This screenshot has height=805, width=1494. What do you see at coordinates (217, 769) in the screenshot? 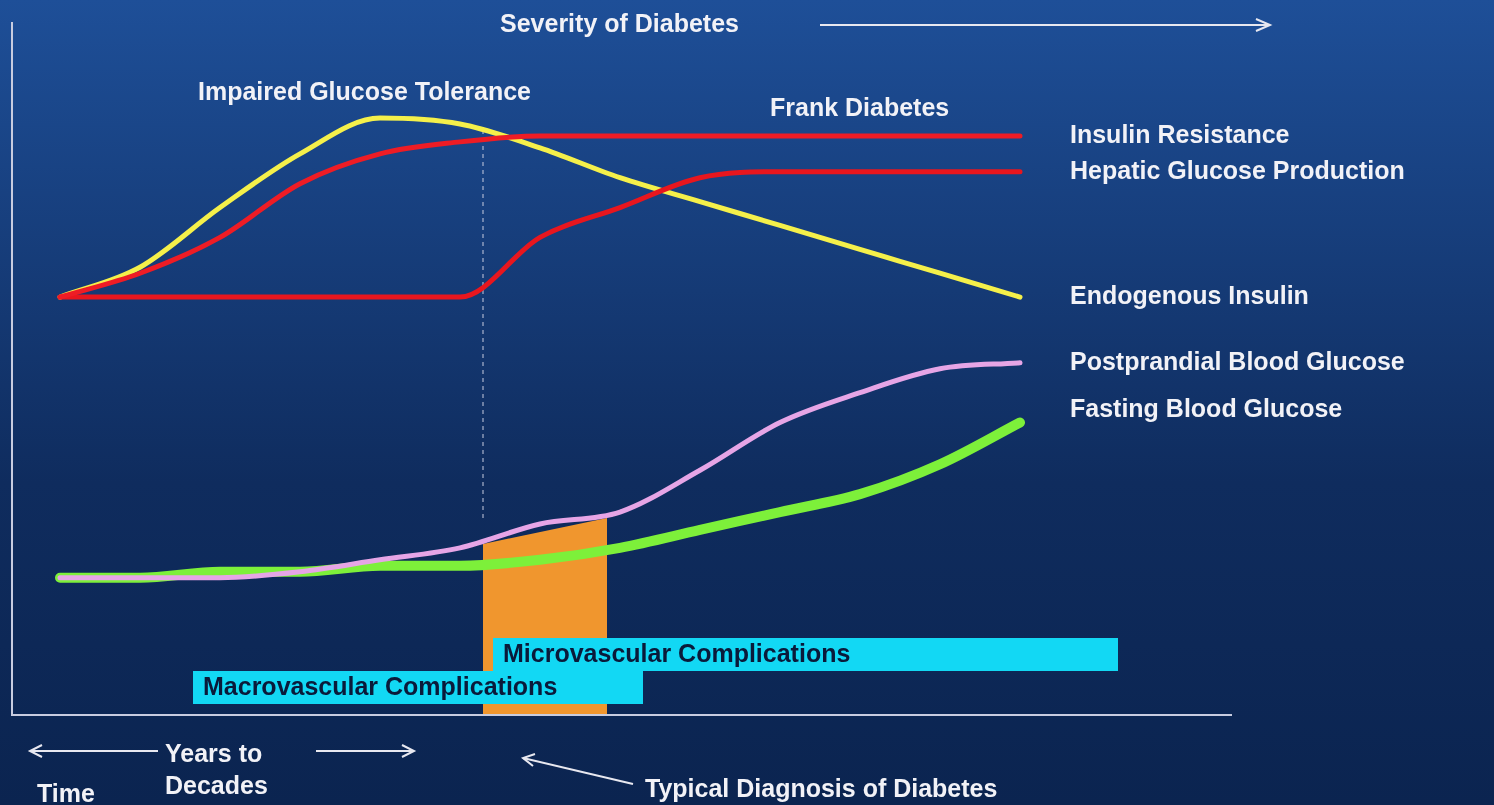
I see `text: Years to Decades` at bounding box center [217, 769].